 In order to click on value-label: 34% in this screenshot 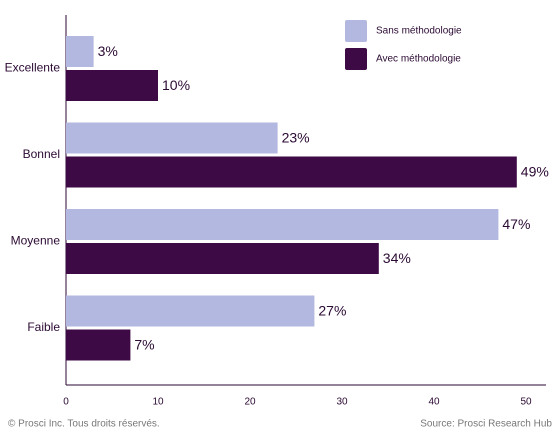, I will do `click(397, 258)`.